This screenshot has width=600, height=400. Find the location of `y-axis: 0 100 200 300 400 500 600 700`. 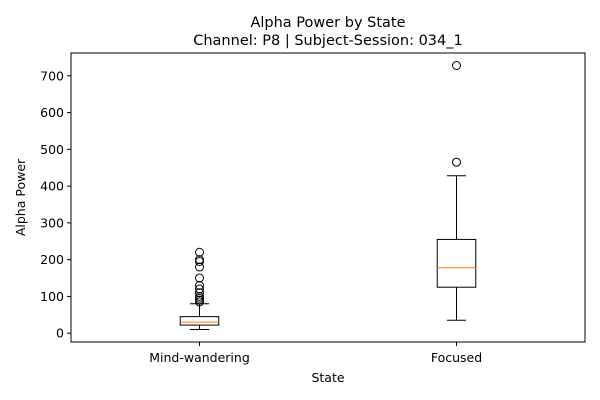

y-axis: 0 100 200 300 400 500 600 700 is located at coordinates (55, 204).